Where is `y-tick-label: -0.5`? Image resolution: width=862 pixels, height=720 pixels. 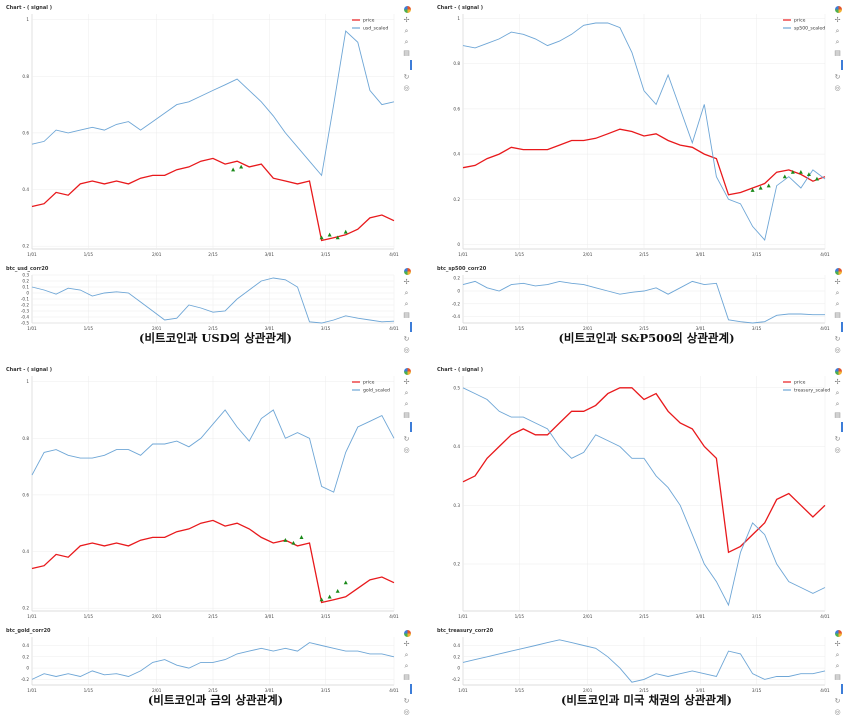 y-tick-label: -0.5 is located at coordinates (25, 323).